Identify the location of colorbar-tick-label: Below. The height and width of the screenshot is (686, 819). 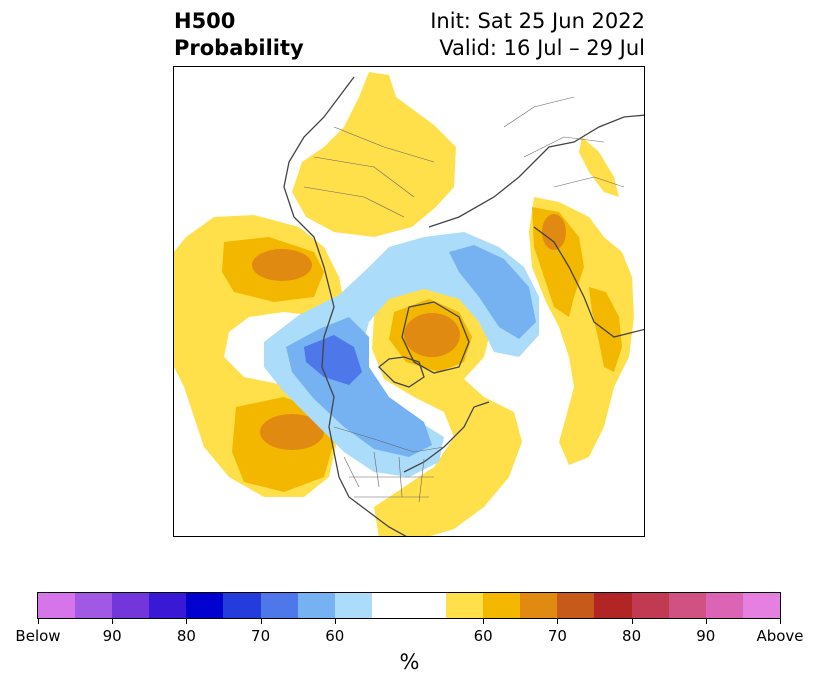
(38, 636).